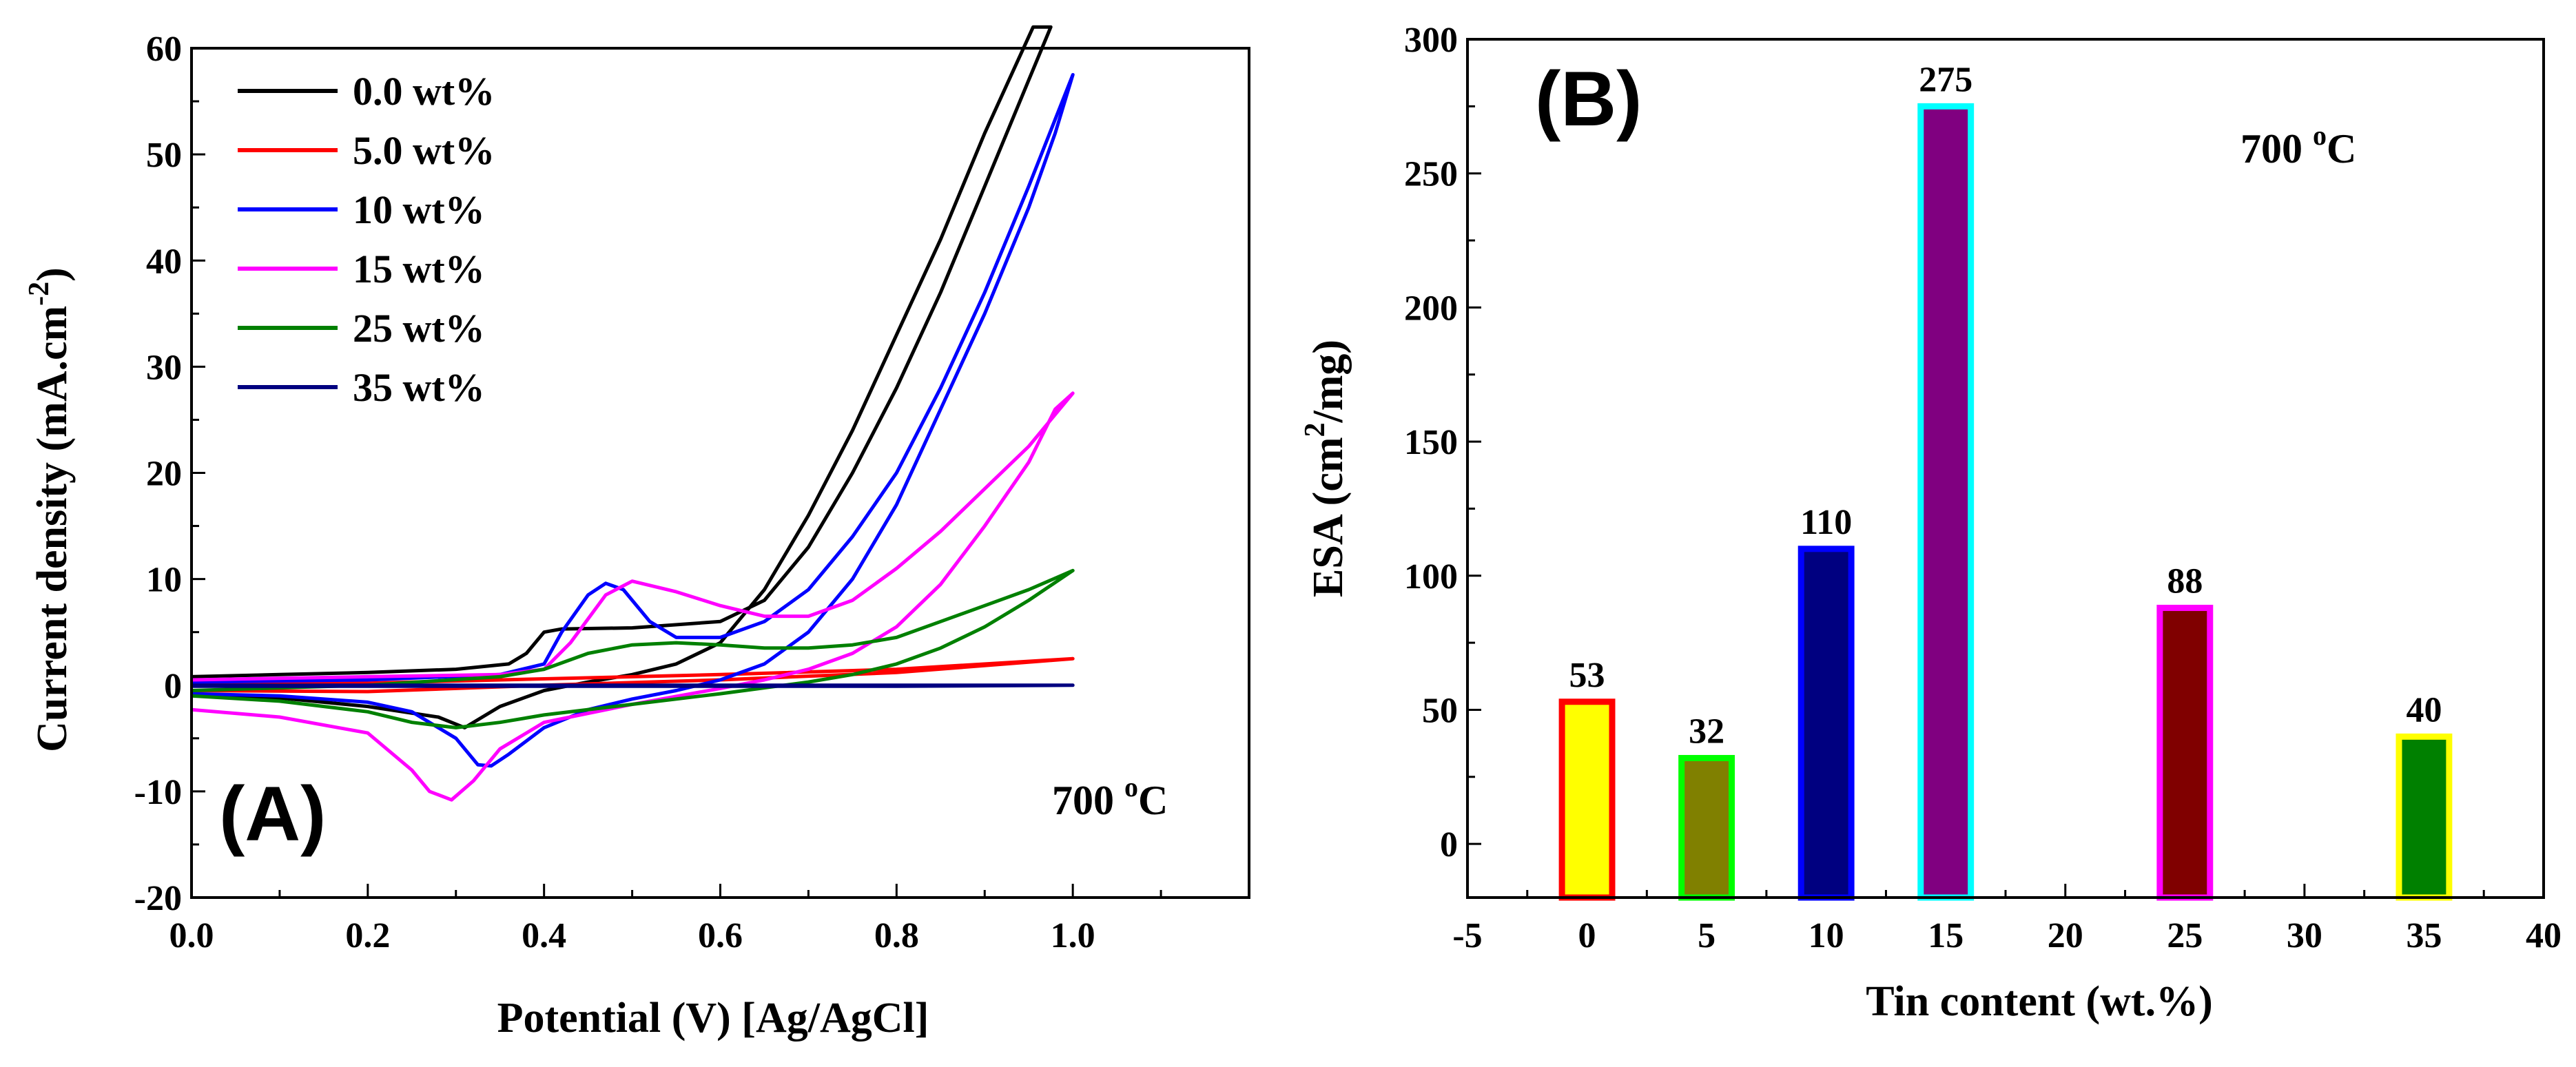 This screenshot has height=1067, width=2576. I want to click on panel-a-y-axis-label: Current density (mA.cm-2), so click(49, 509).